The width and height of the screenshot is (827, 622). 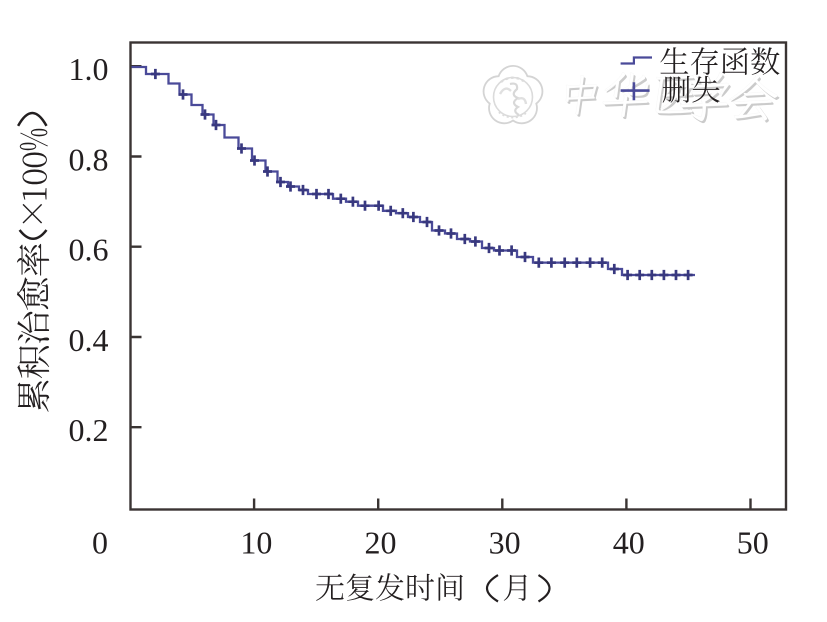 What do you see at coordinates (629, 543) in the screenshot?
I see `svg-text: 40` at bounding box center [629, 543].